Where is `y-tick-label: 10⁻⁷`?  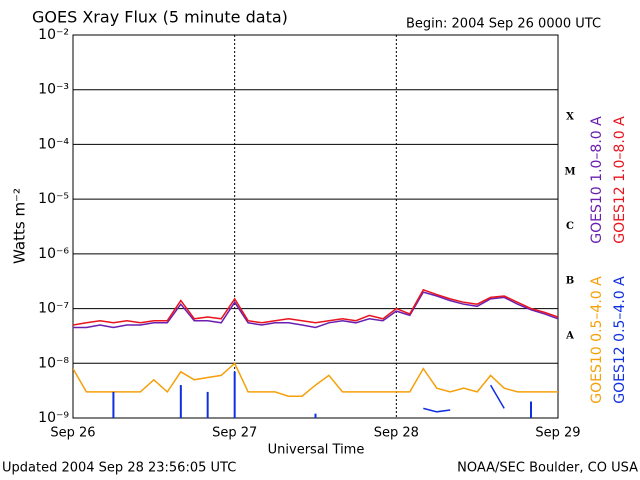 y-tick-label: 10⁻⁷ is located at coordinates (53, 309).